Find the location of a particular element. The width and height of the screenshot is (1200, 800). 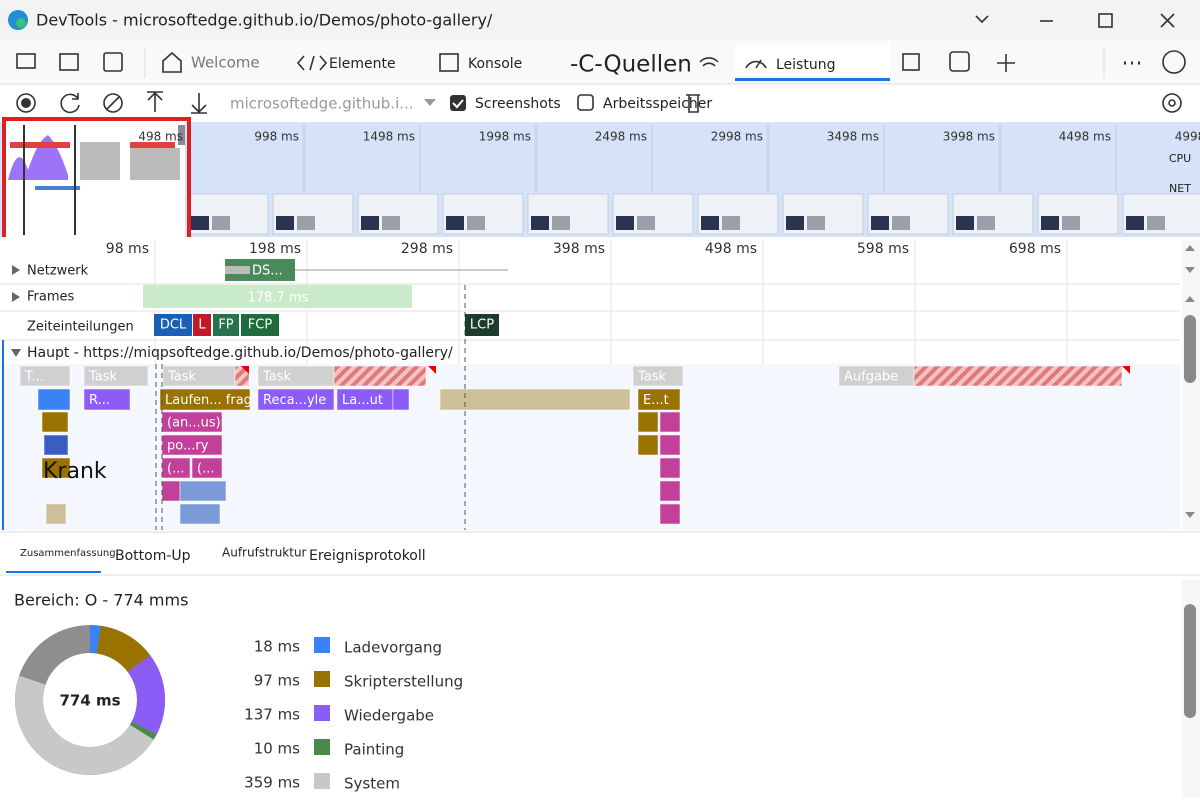

scrollbar is located at coordinates (1191, 385).